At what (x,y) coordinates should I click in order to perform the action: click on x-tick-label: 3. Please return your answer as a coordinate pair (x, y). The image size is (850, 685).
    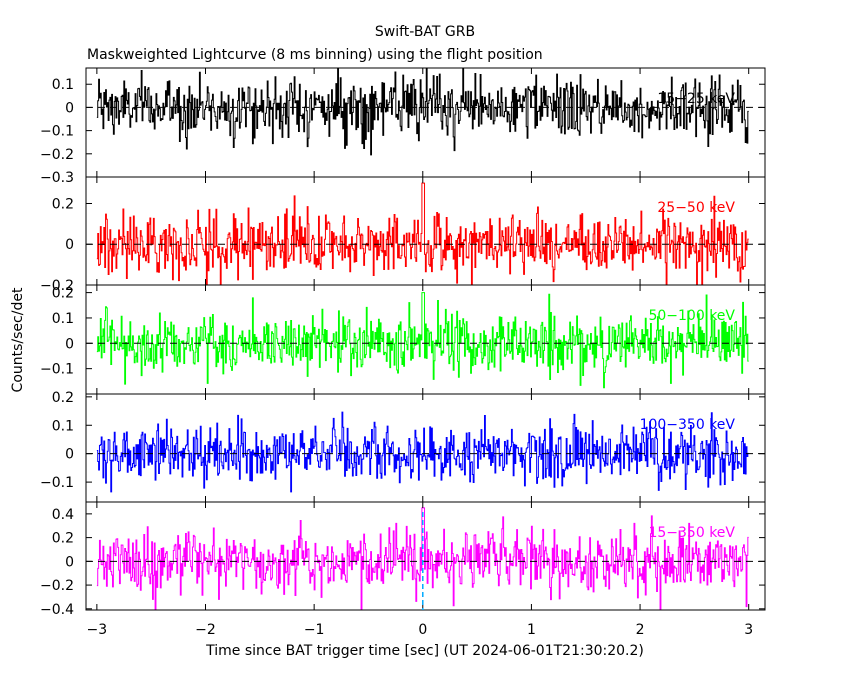
    Looking at the image, I should click on (748, 630).